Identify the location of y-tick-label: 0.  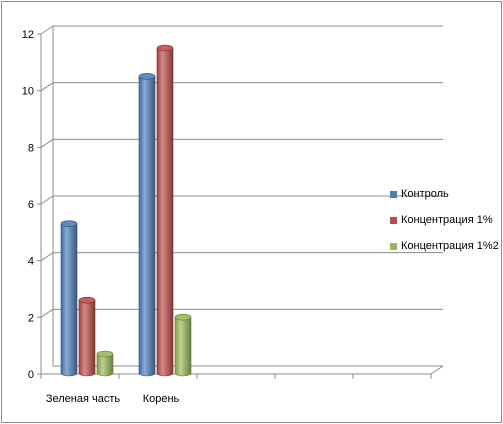
(31, 375).